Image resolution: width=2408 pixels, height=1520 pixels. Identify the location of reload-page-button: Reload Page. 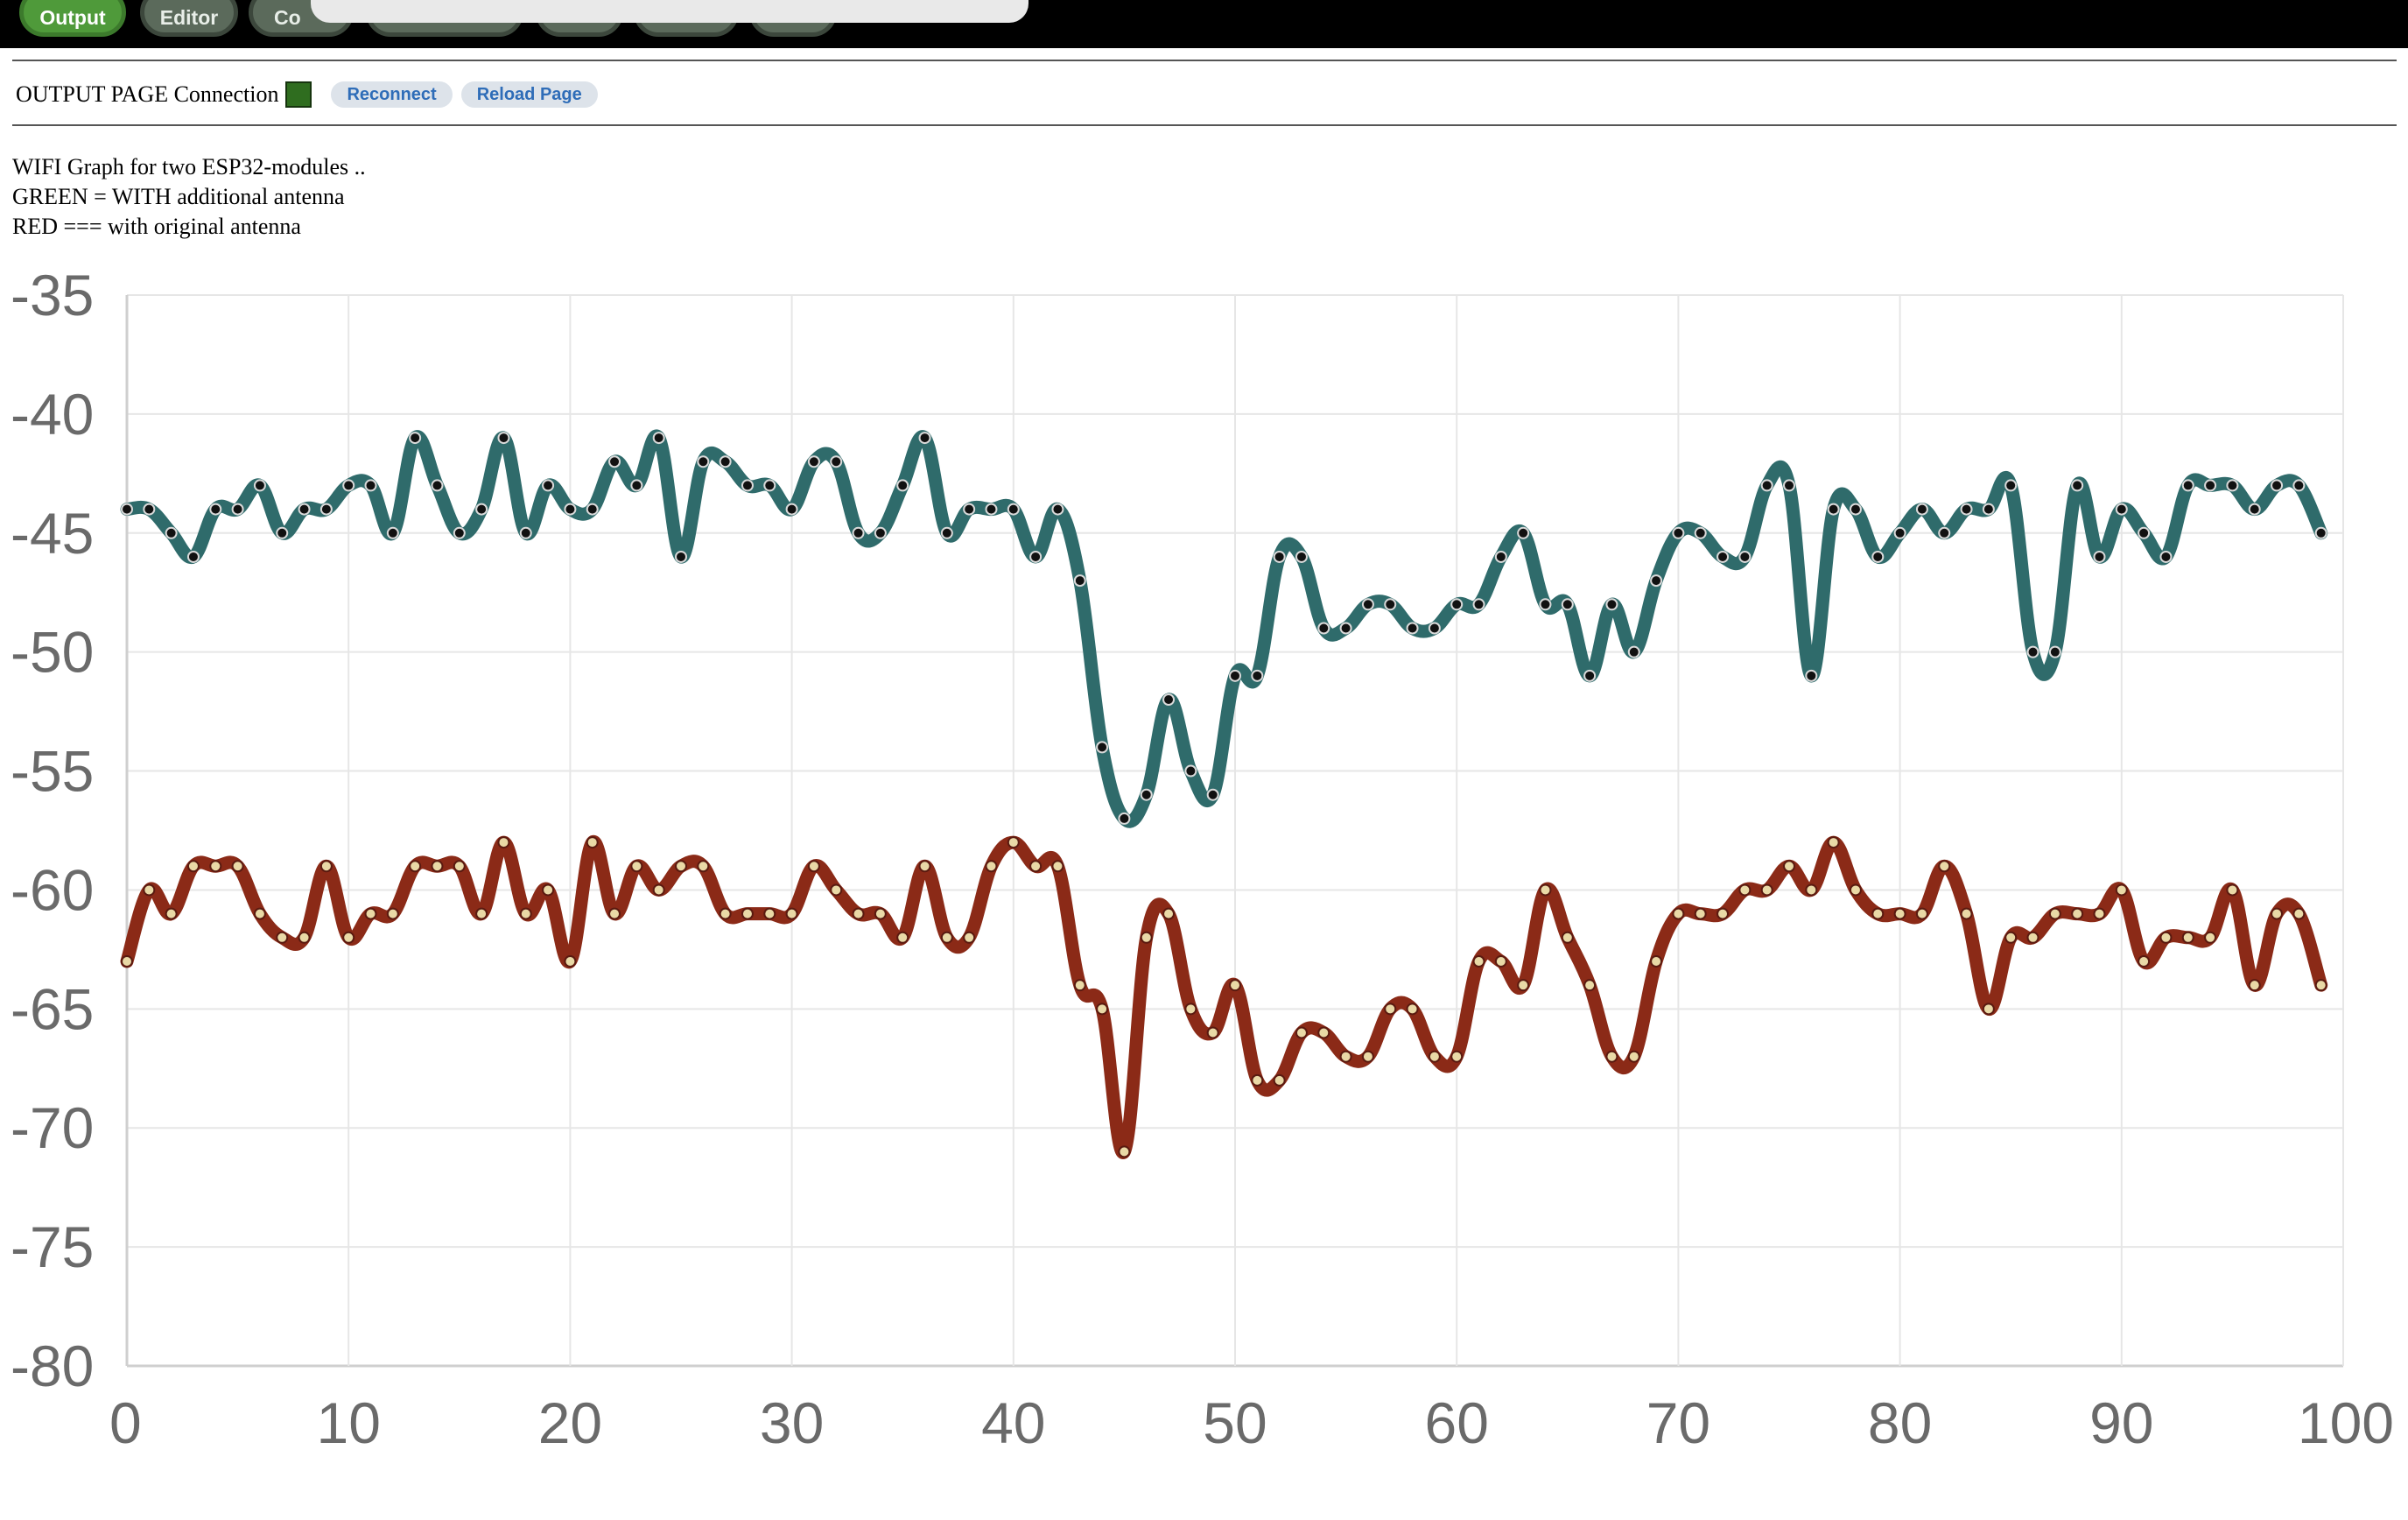
(529, 94).